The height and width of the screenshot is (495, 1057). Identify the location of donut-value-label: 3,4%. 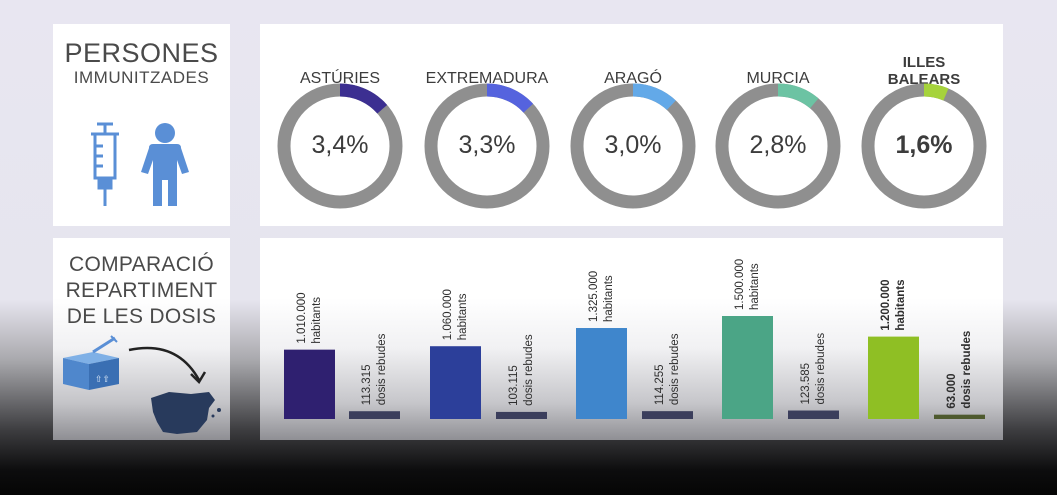
(340, 145).